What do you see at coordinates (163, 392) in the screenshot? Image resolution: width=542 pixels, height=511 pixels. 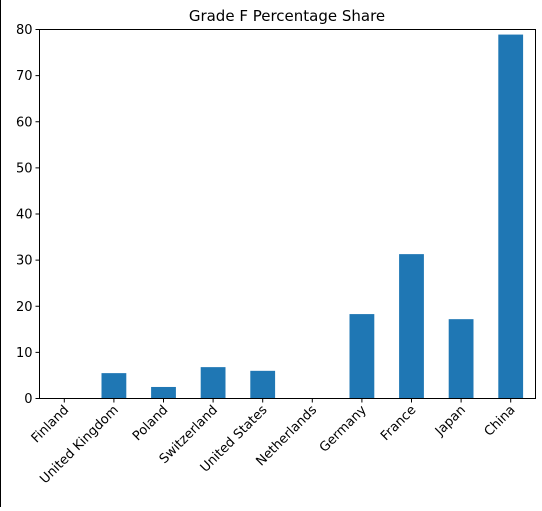 I see `bar-poland` at bounding box center [163, 392].